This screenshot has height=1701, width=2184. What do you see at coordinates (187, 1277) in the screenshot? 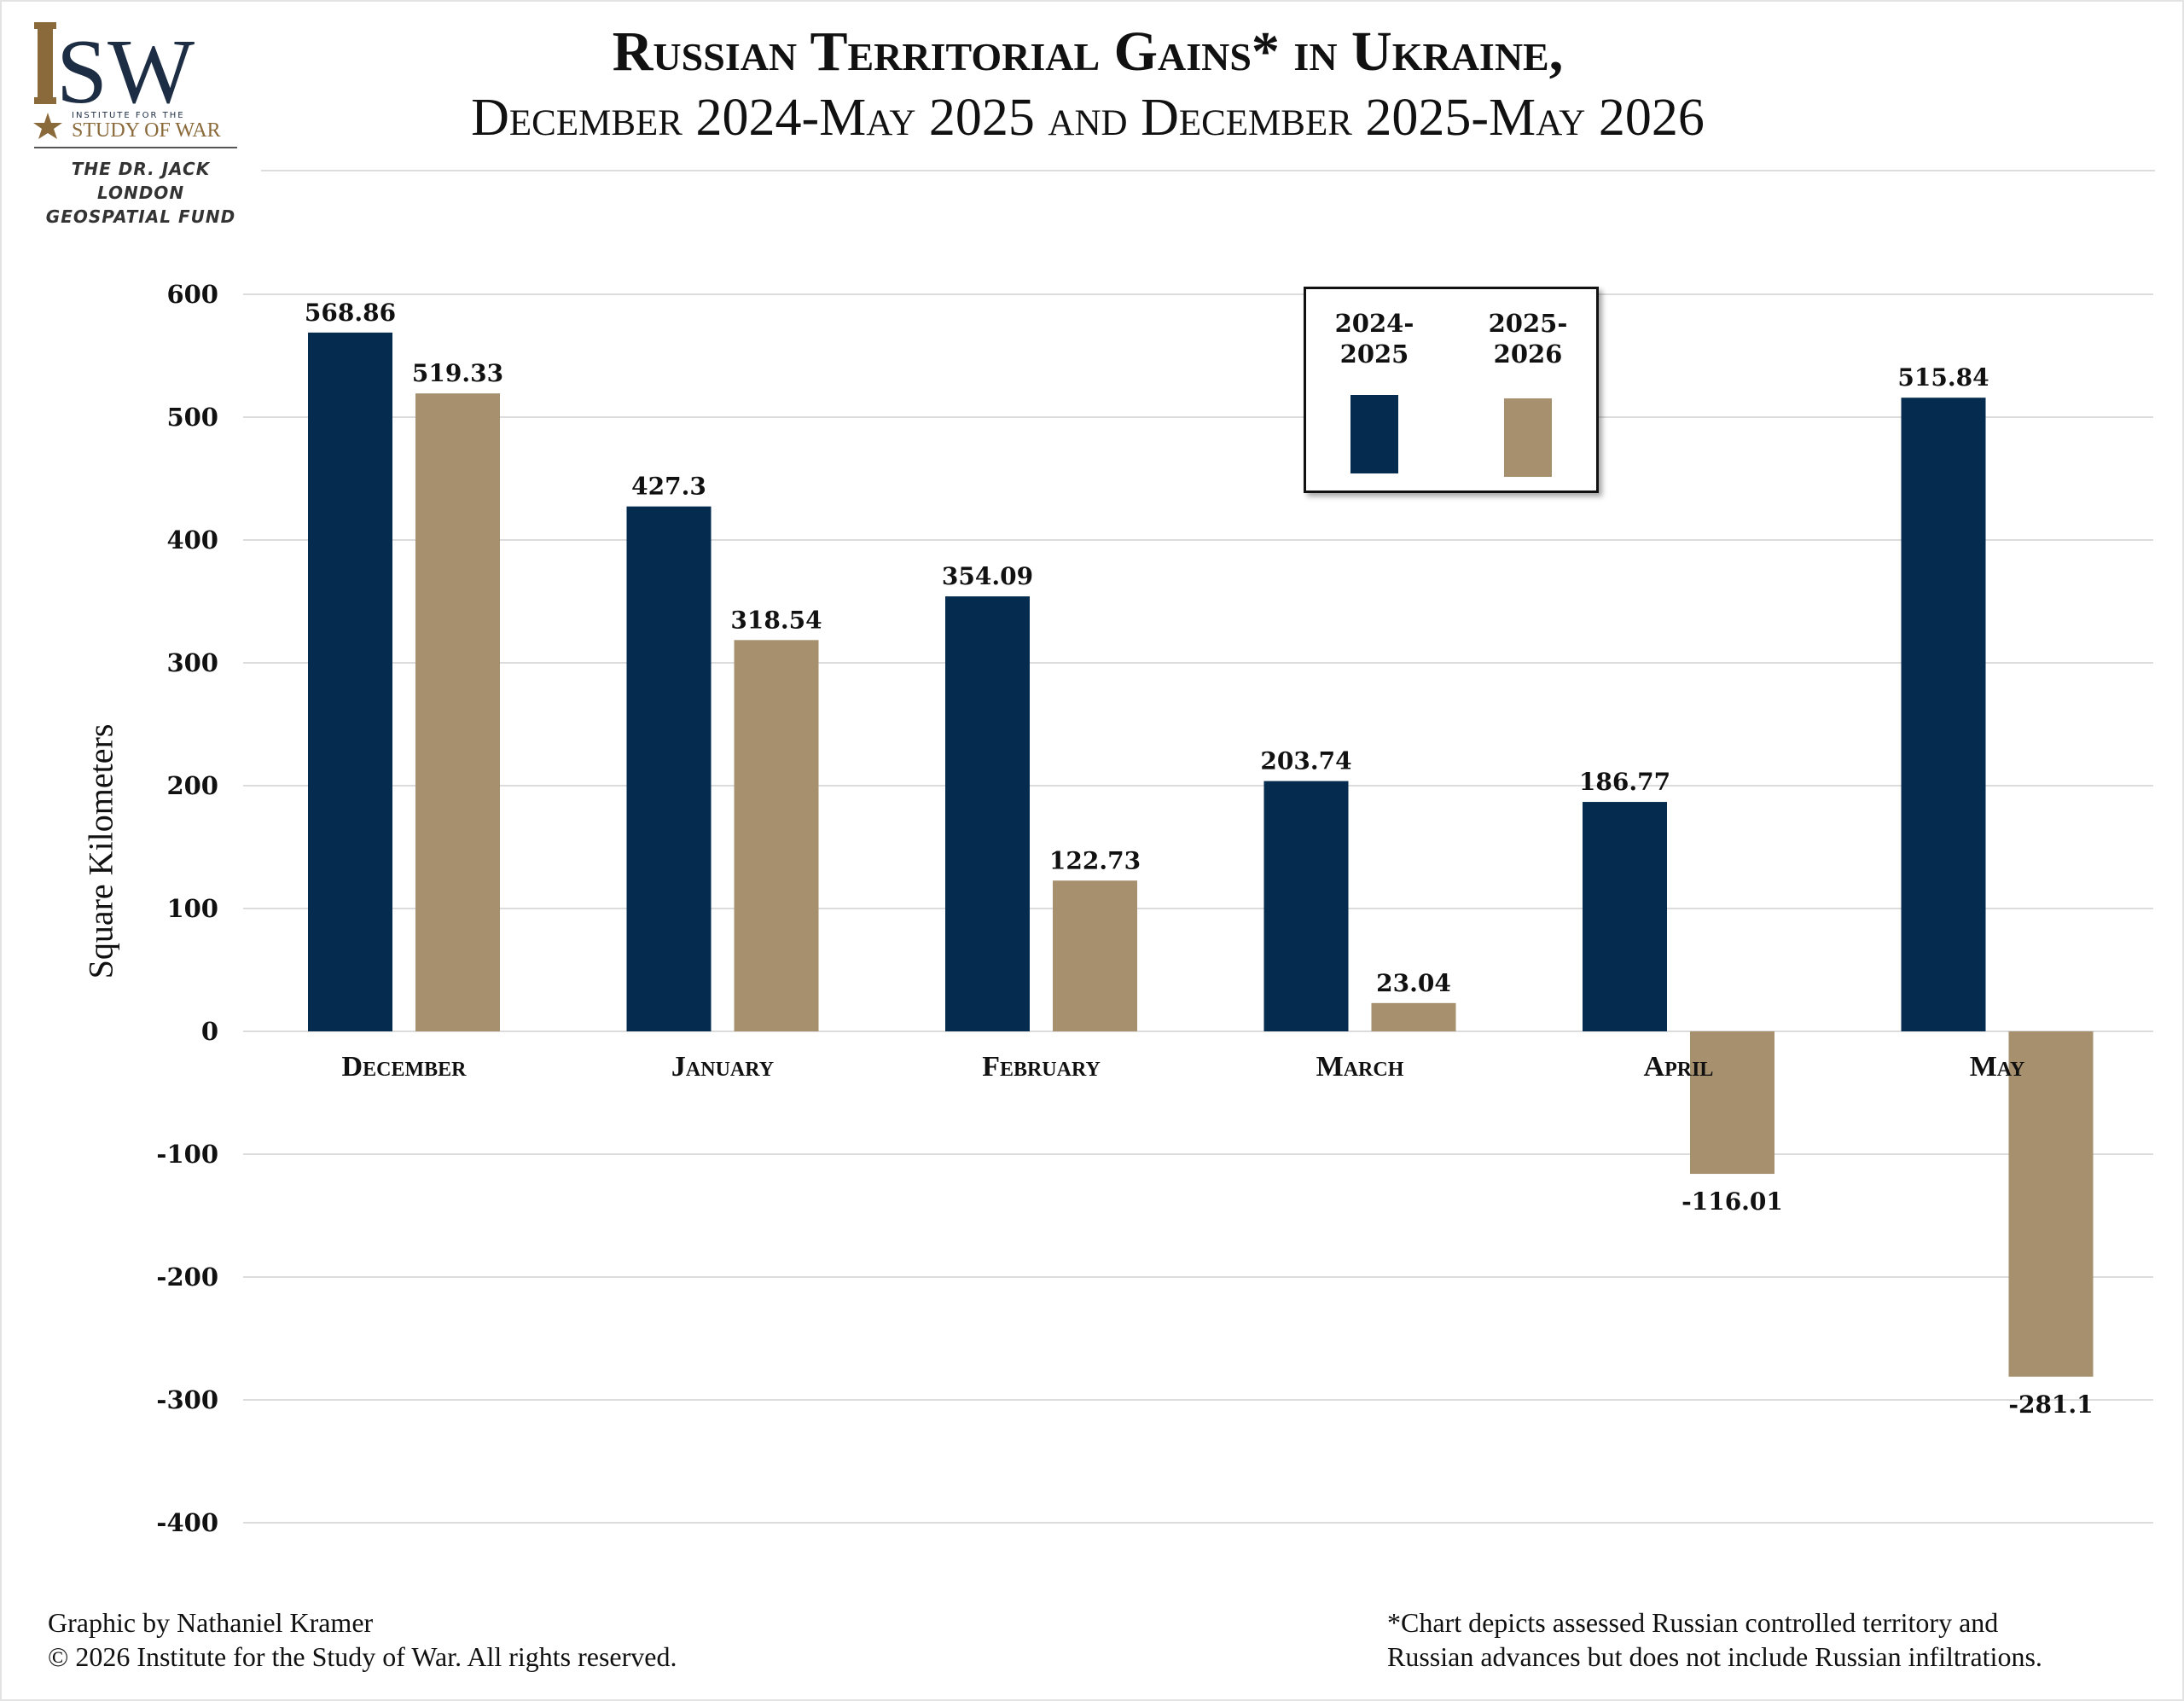
I see `y-tick-label: -200` at bounding box center [187, 1277].